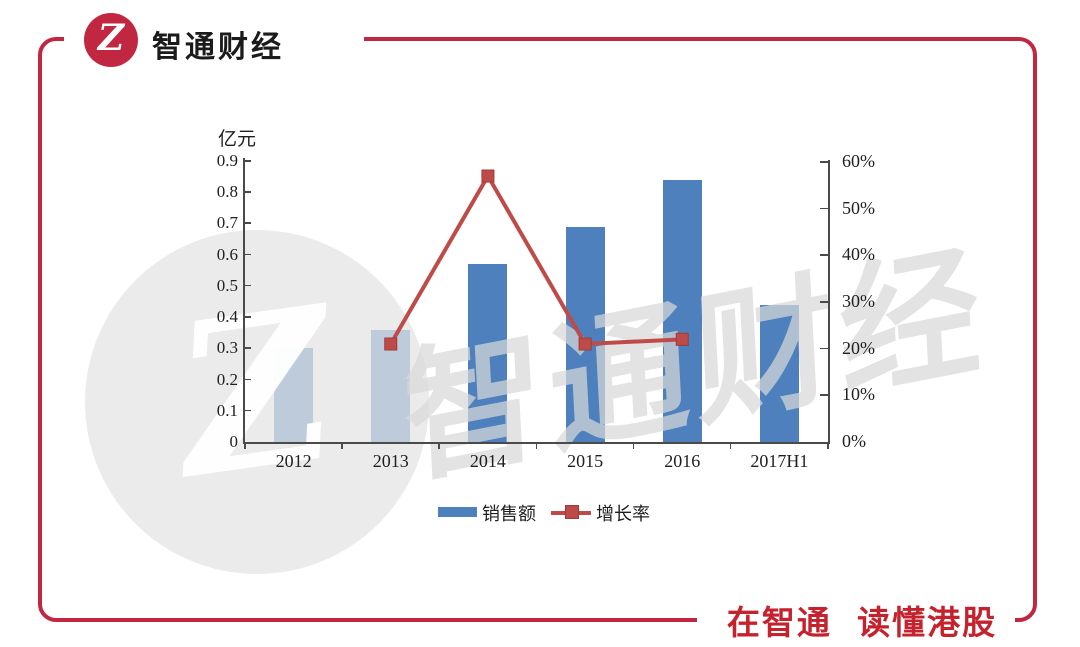 This screenshot has height=647, width=1080. I want to click on brand-title: 智通财经, so click(218, 47).